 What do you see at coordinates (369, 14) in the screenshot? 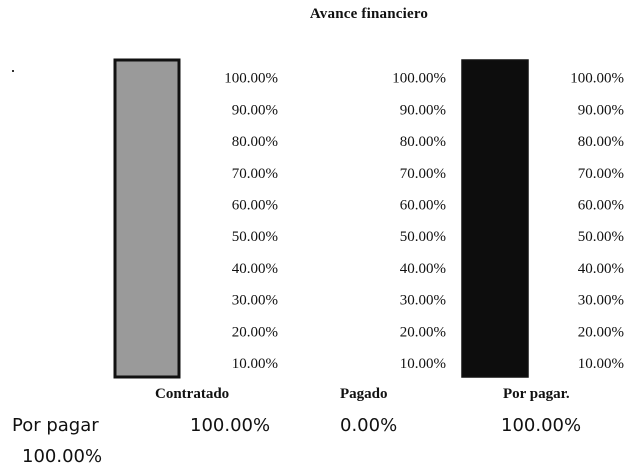
I see `chart-title: Avance financiero` at bounding box center [369, 14].